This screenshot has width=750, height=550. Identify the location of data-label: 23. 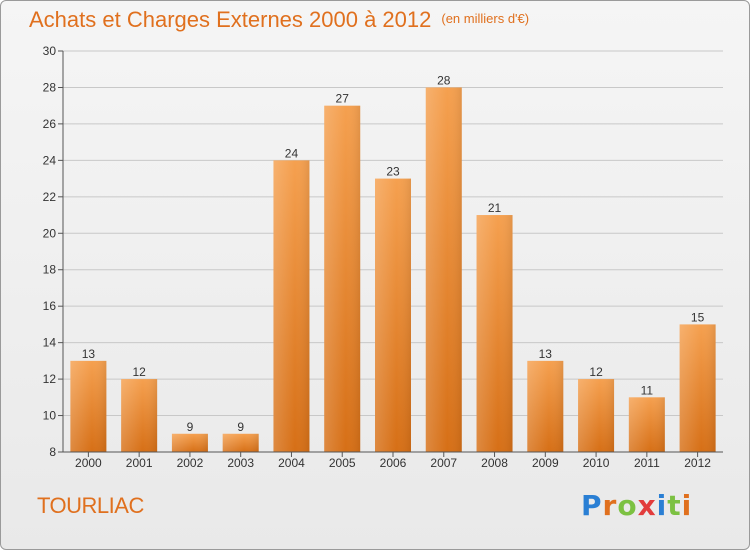
(393, 172).